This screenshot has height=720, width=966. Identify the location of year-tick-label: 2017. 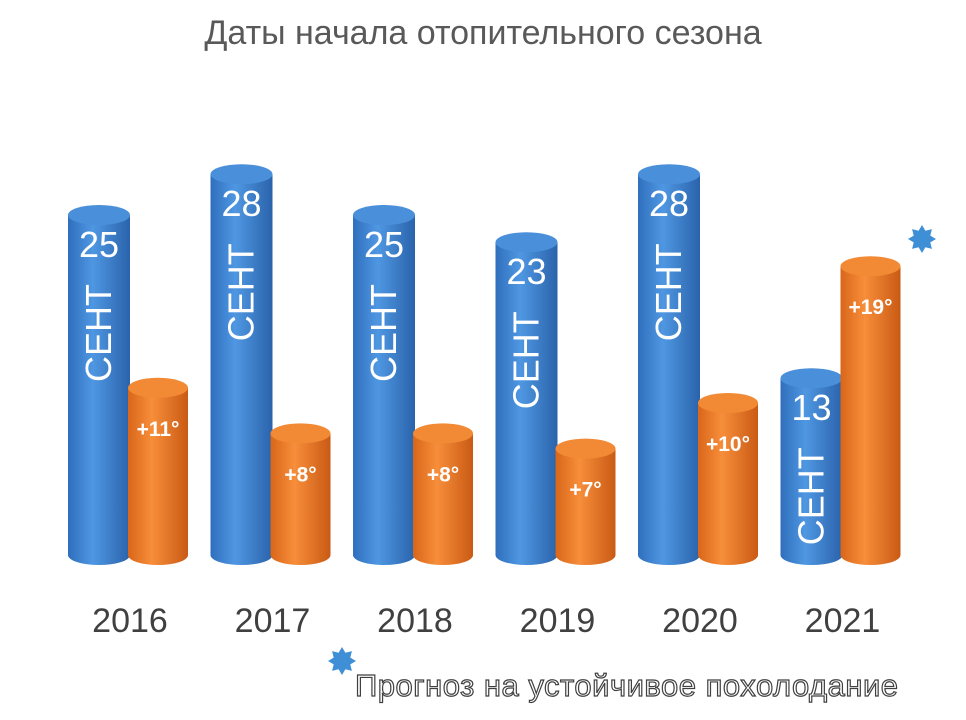
(273, 621).